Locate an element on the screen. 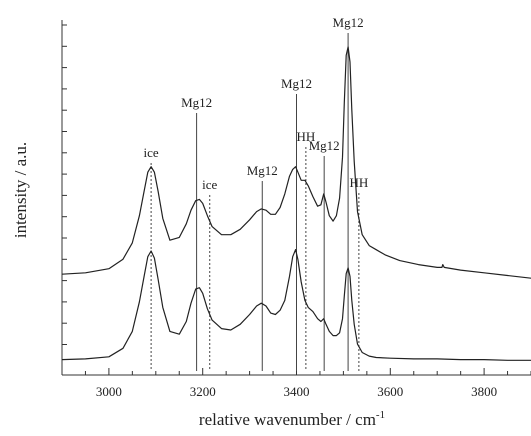 Image resolution: width=531 pixels, height=436 pixels. x-tick-label: 3200 is located at coordinates (203, 391).